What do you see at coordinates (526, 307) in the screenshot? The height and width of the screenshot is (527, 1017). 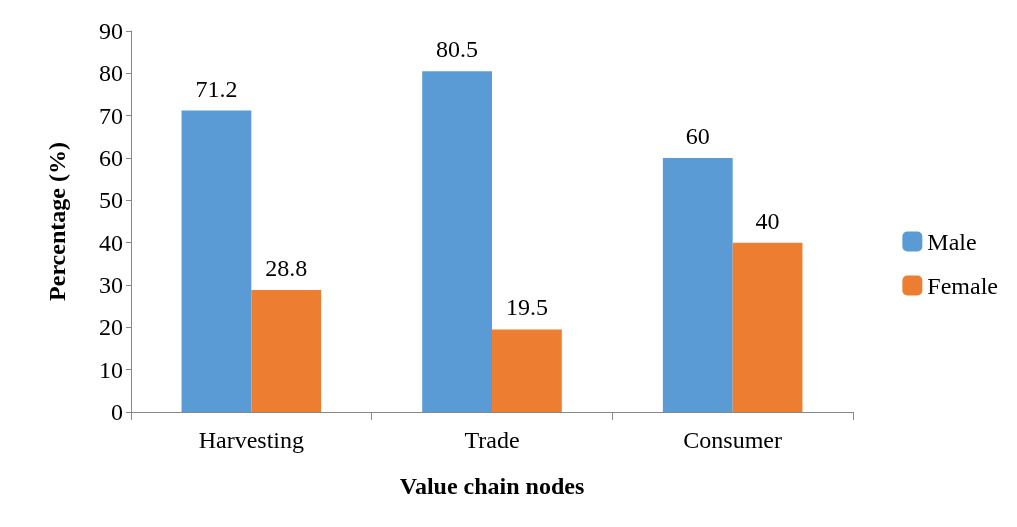 I see `data-label: 19.5` at bounding box center [526, 307].